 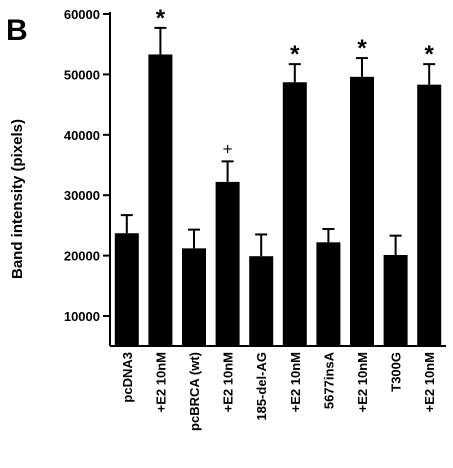 I want to click on panel-label: B, so click(x=17, y=30).